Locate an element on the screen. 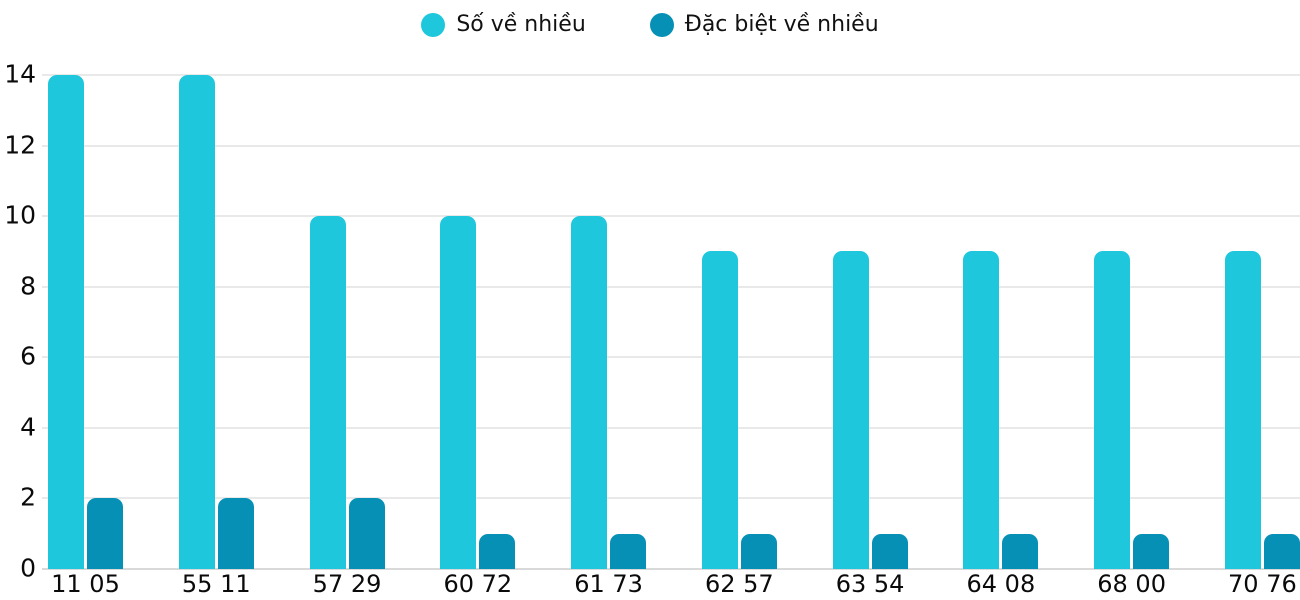  legend-label: Đặc biệt về nhiều is located at coordinates (781, 24).